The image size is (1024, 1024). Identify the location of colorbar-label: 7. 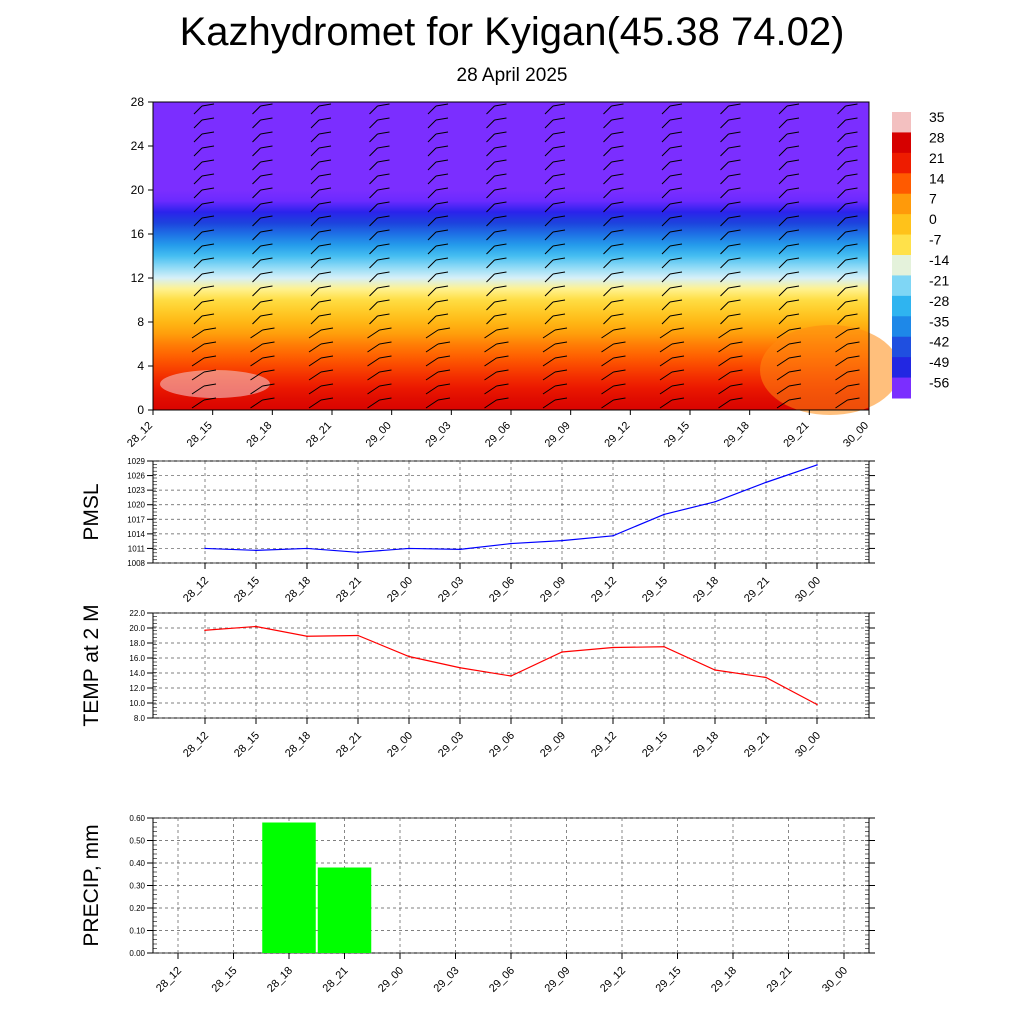
(933, 199).